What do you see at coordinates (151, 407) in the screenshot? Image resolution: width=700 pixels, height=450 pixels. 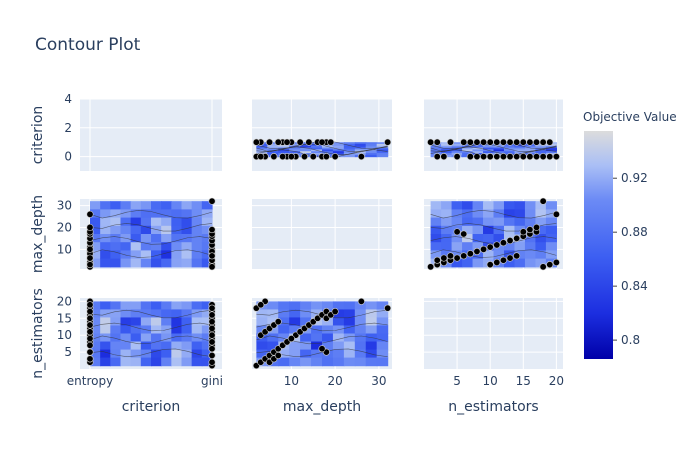 I see `x-axis-title: criterion` at bounding box center [151, 407].